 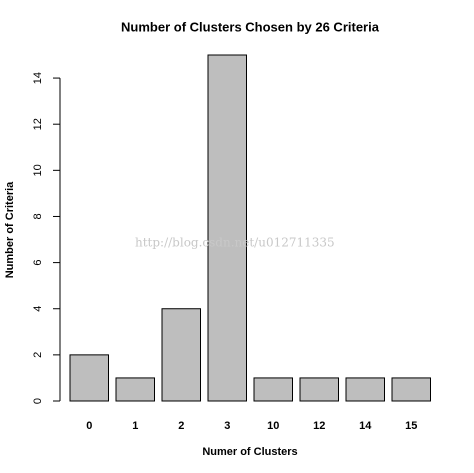 What do you see at coordinates (250, 26) in the screenshot?
I see `chart-title: Number of Clusters Chosen by 26 Criteria` at bounding box center [250, 26].